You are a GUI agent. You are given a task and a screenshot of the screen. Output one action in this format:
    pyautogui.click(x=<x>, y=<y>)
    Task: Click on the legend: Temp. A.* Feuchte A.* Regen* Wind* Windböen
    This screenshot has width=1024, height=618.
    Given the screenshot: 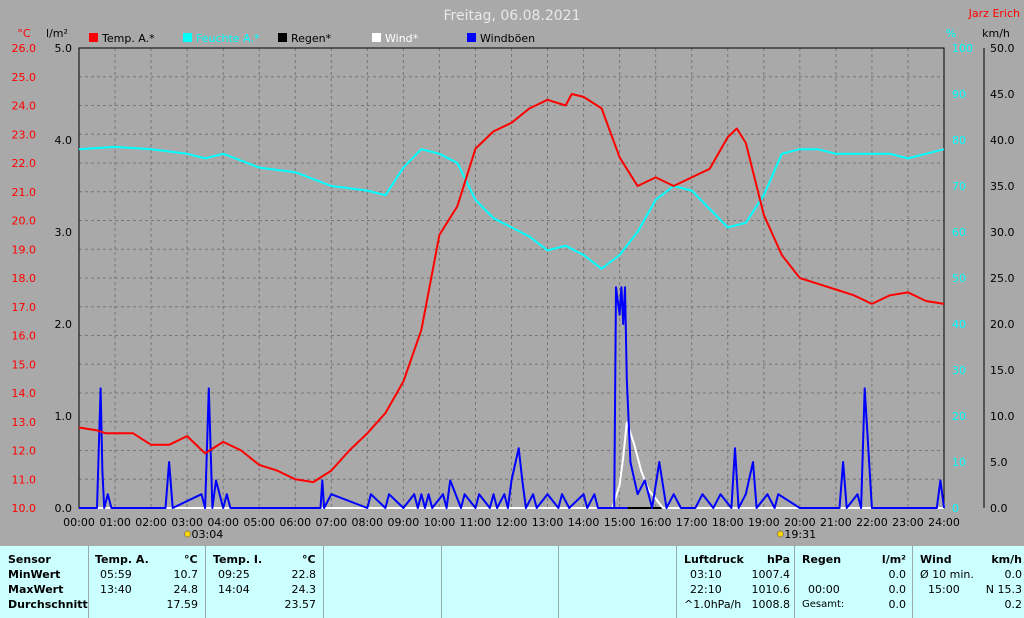 What is the action you would take?
    pyautogui.click(x=312, y=38)
    